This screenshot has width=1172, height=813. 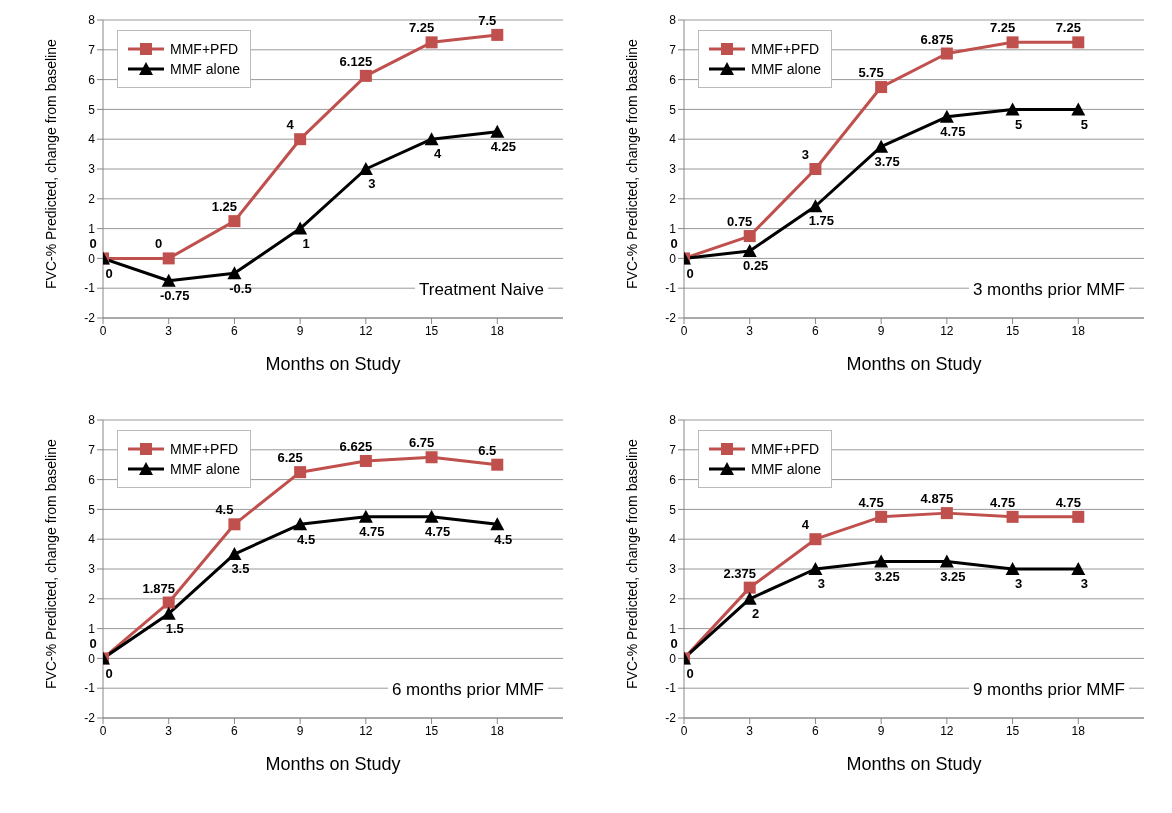 I want to click on data-label: 2.375, so click(x=739, y=573).